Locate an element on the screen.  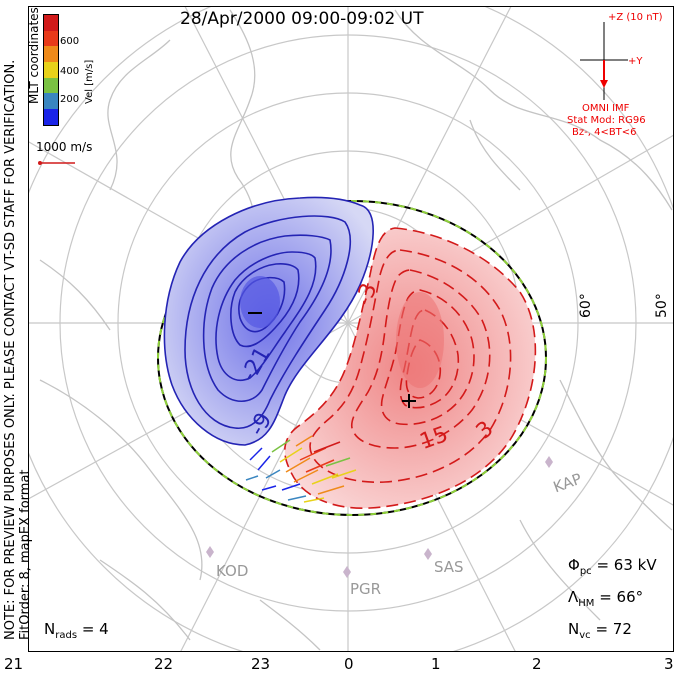
lambda-symbol: Λ is located at coordinates (573, 597).